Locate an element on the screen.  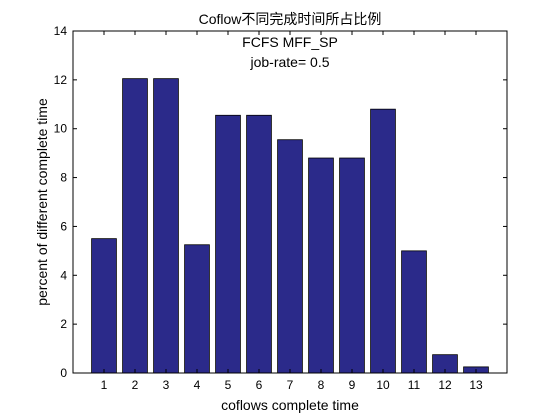
annotation-job-rate: job-rate= 0.5 is located at coordinates (290, 62).